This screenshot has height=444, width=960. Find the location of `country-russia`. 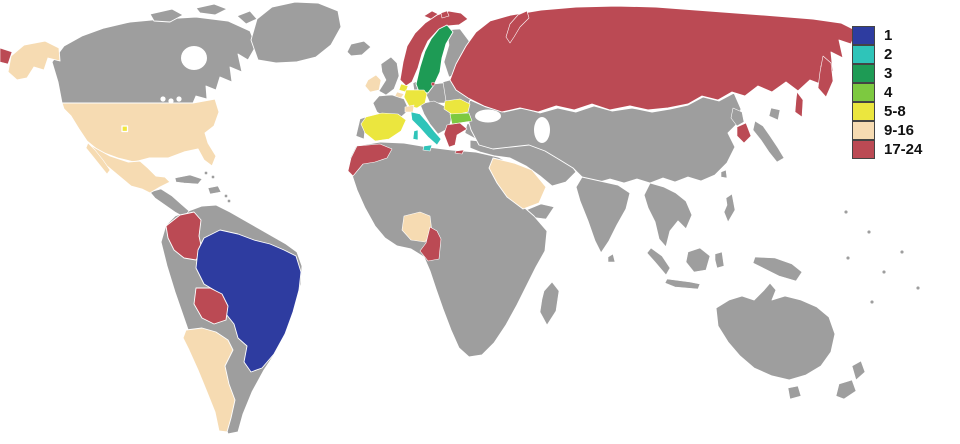

country-russia is located at coordinates (653, 59).